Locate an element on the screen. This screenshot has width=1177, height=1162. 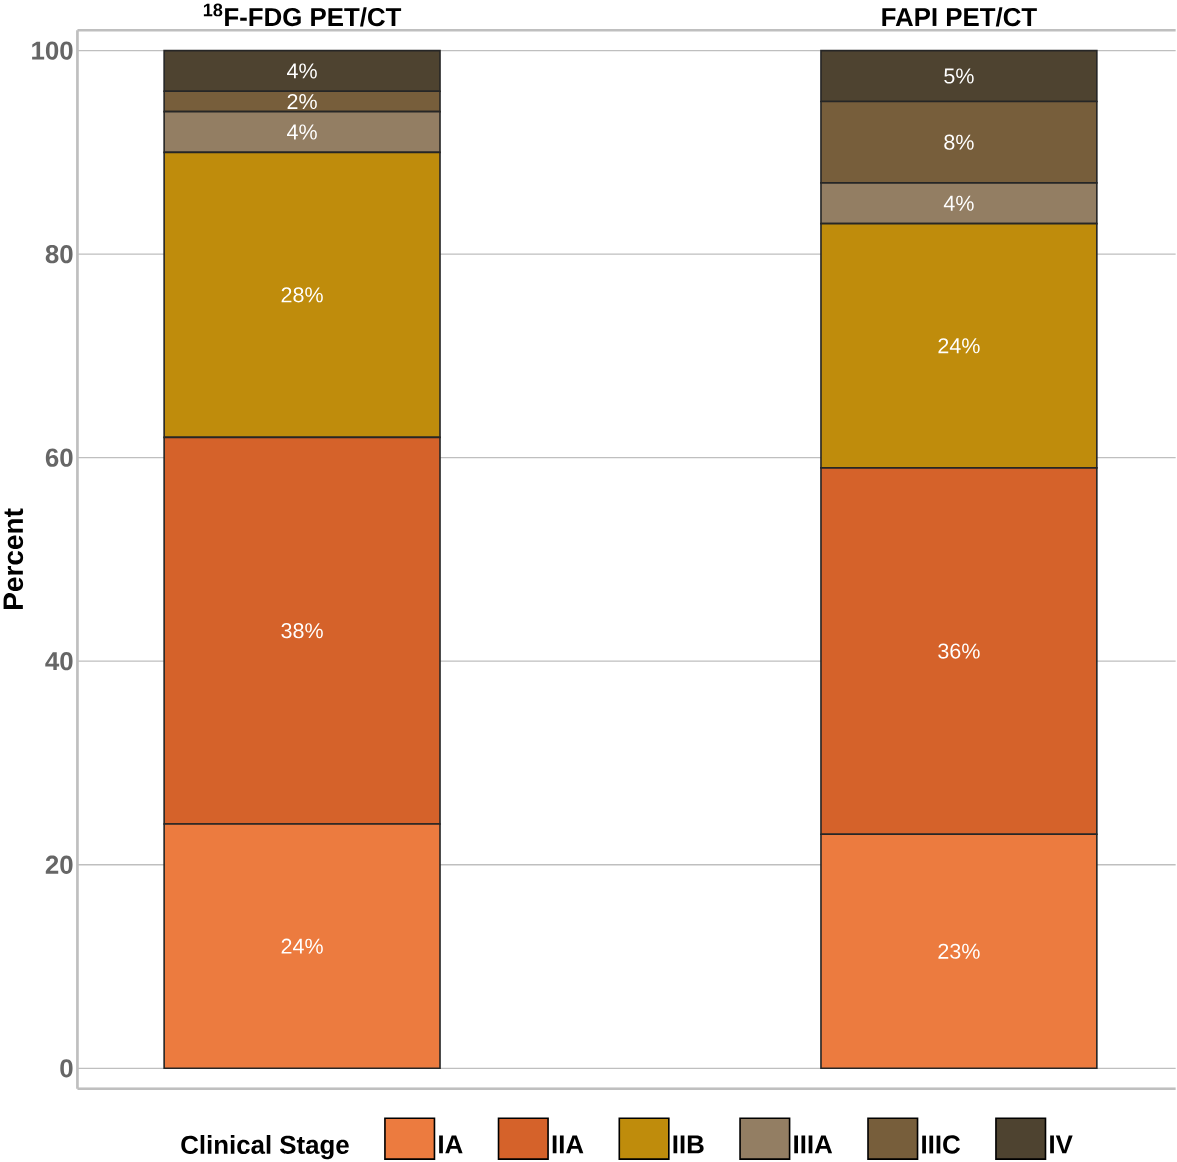
y-tick-label: 80 is located at coordinates (59, 254).